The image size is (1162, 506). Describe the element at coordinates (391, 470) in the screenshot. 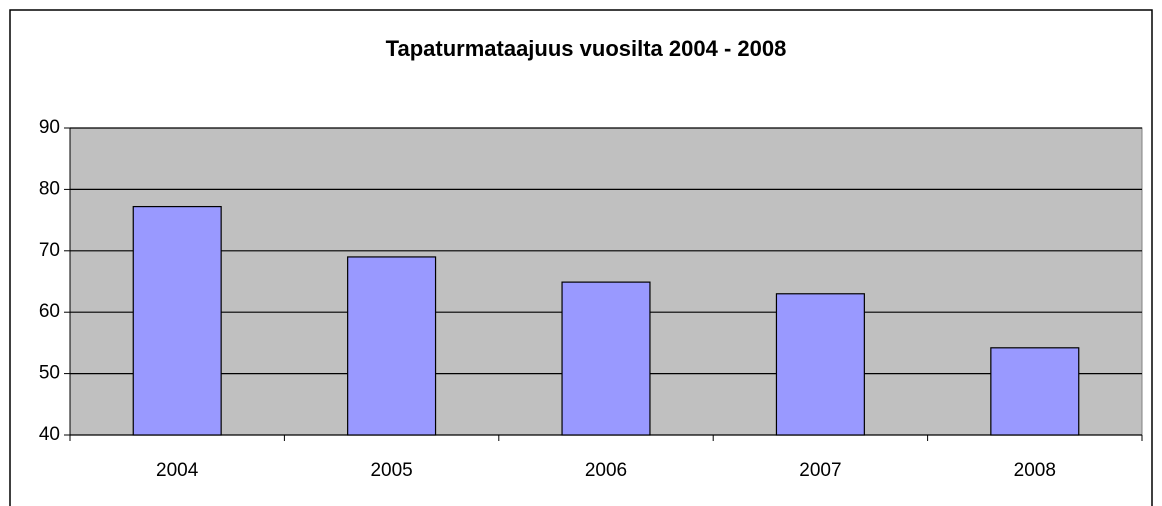

I see `x-tick-label: 2005` at that location.